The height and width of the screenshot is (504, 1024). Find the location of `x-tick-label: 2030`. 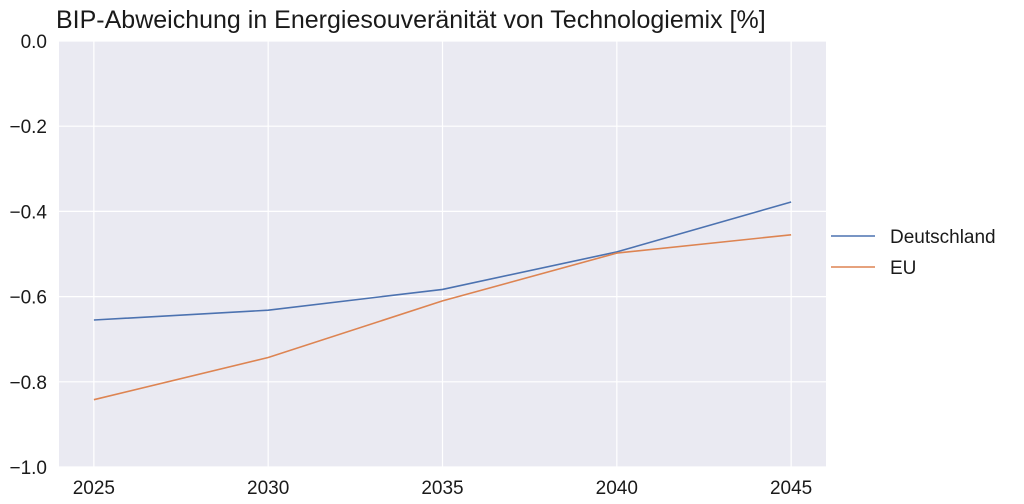

x-tick-label: 2030 is located at coordinates (268, 488).